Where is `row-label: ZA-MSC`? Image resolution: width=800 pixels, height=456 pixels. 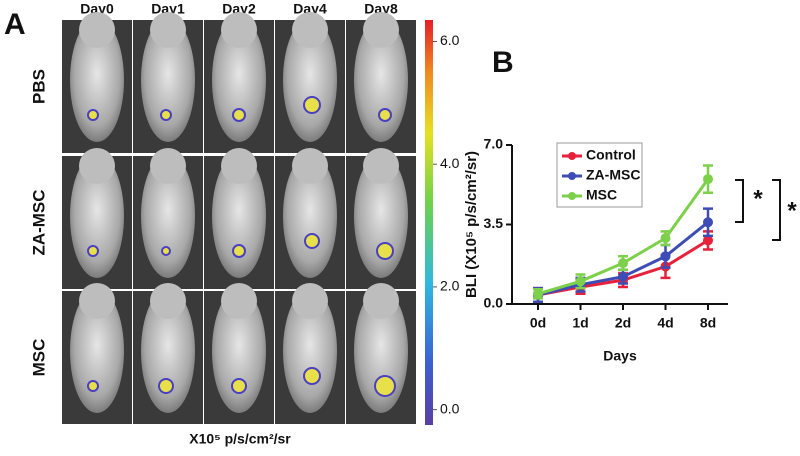 row-label: ZA-MSC is located at coordinates (38, 222).